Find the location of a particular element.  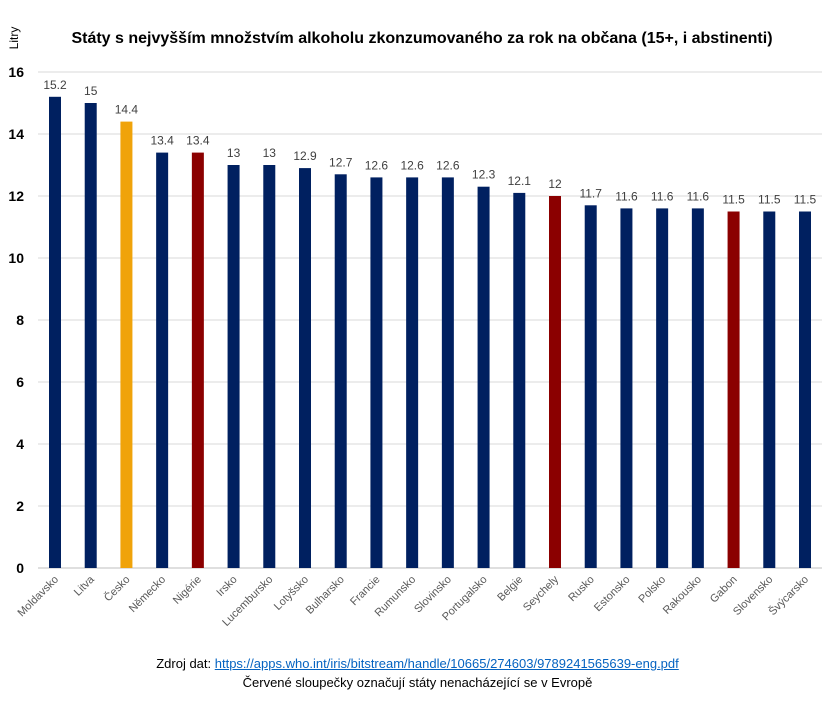

data-label: 15.2 is located at coordinates (55, 85).